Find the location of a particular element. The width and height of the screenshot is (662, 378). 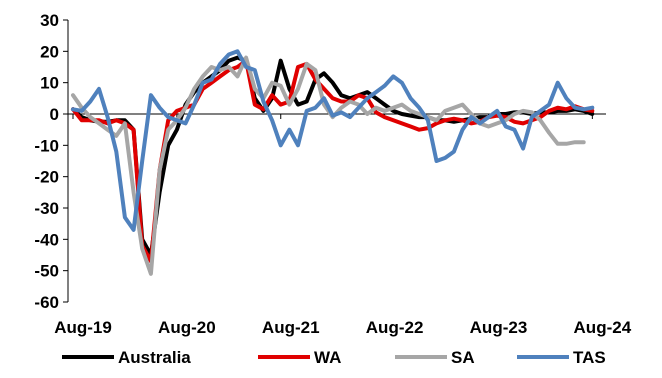

x-tick-label: Aug-23 is located at coordinates (499, 327).